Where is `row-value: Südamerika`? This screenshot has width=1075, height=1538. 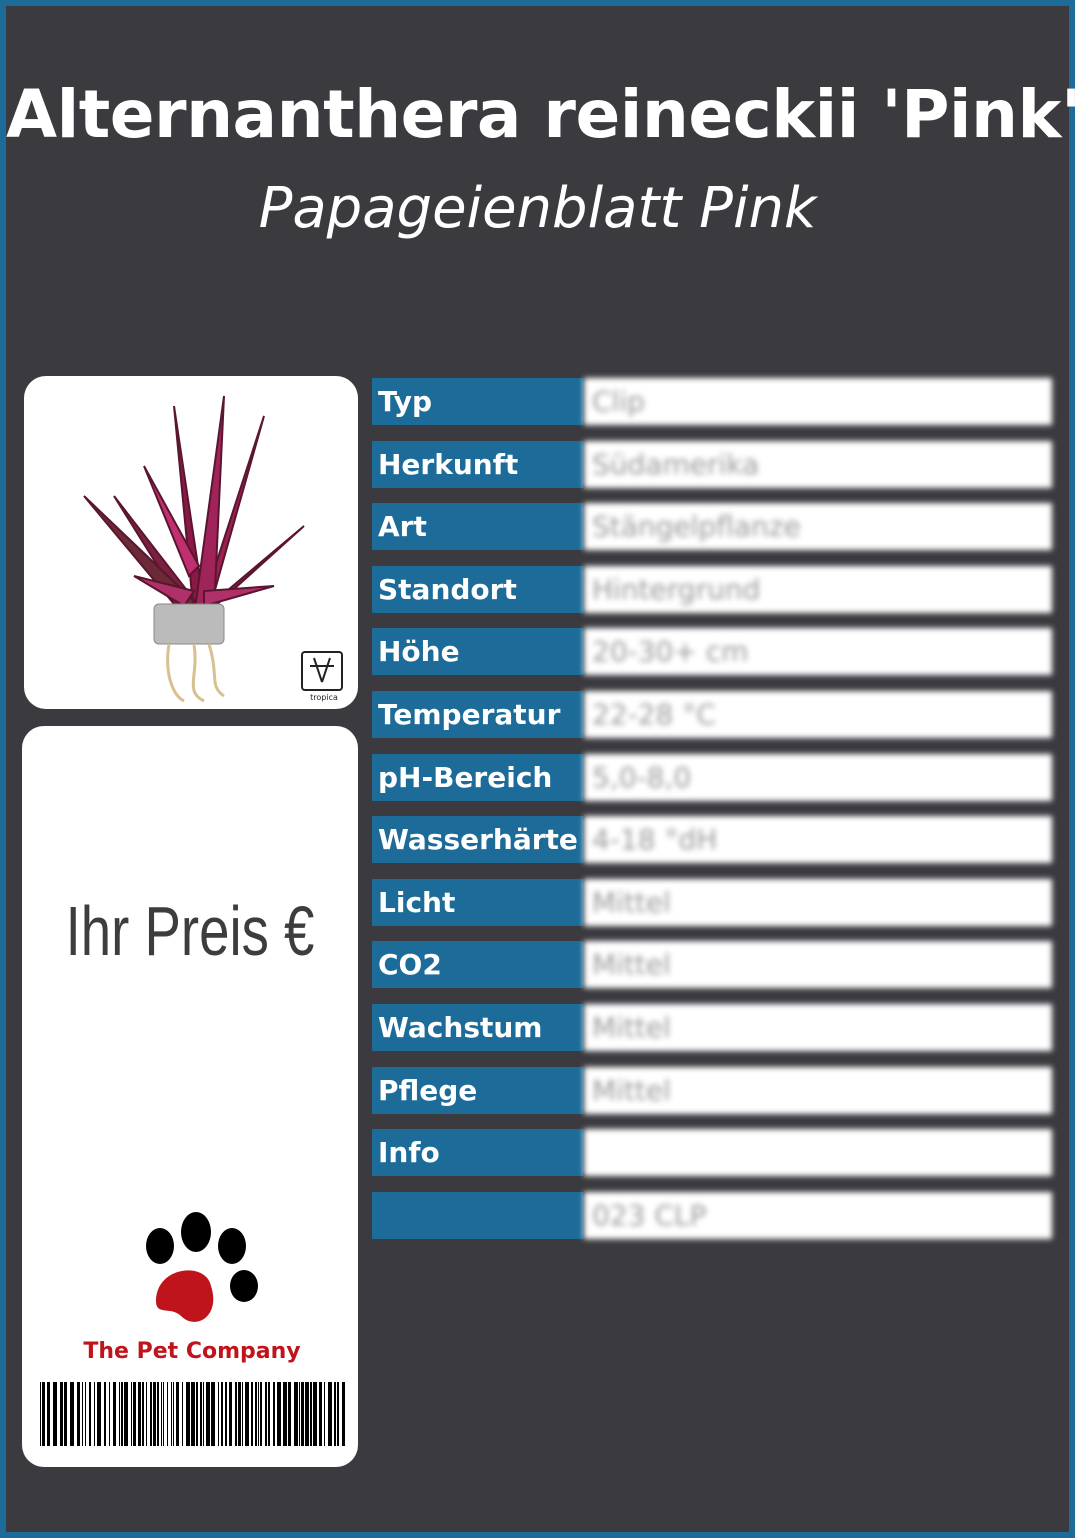 row-value: Südamerika is located at coordinates (818, 464).